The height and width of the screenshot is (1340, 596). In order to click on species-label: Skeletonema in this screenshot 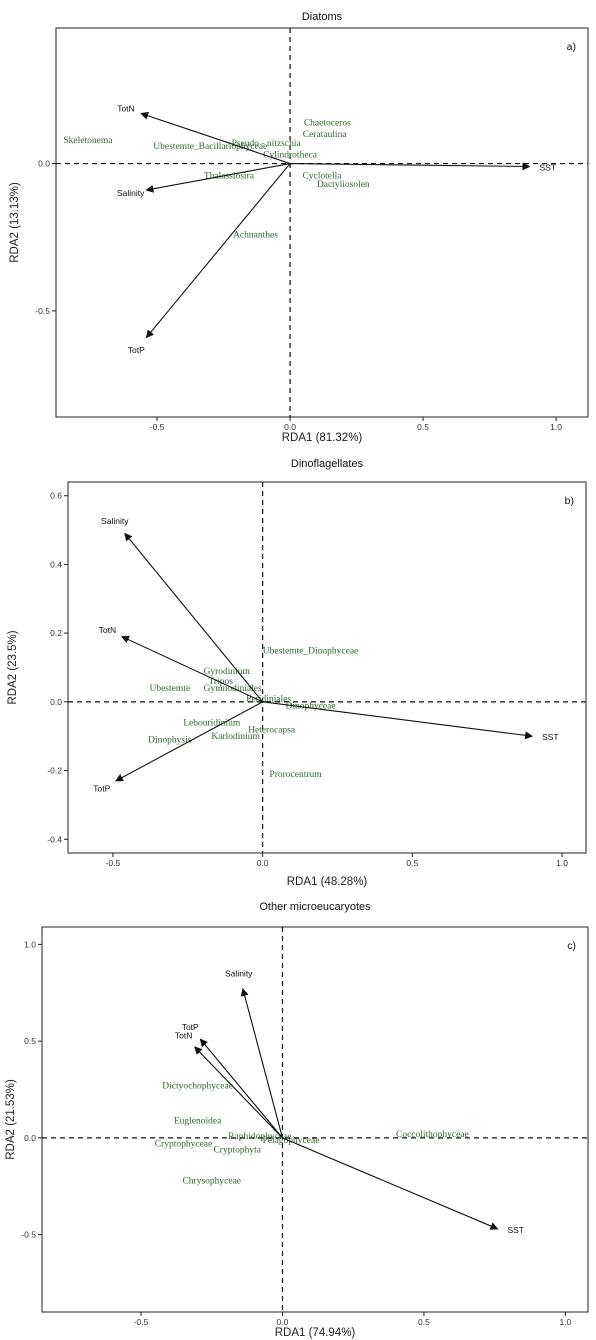, I will do `click(88, 141)`.